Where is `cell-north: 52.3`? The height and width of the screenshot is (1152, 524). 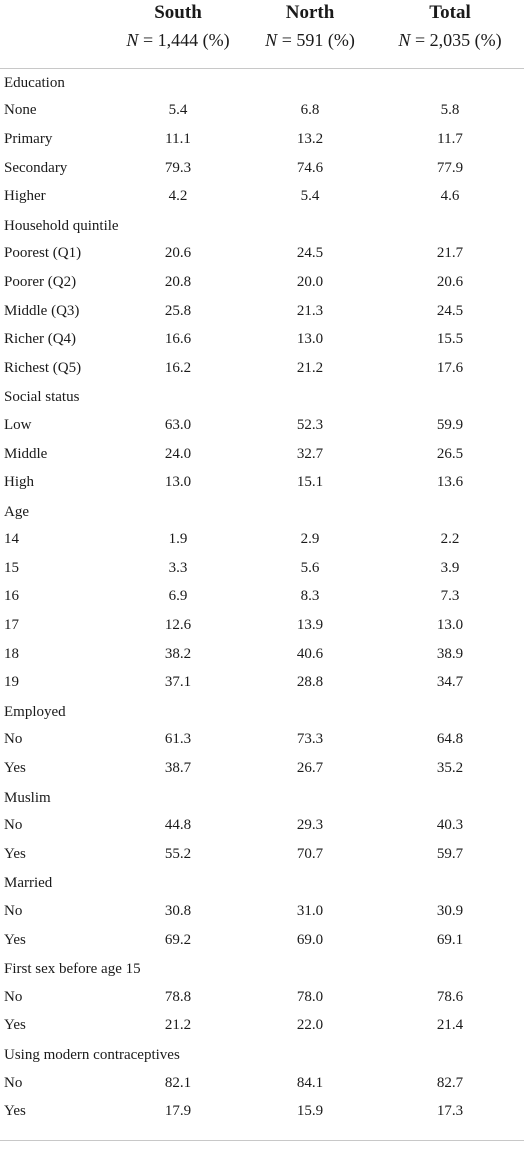 cell-north: 52.3 is located at coordinates (310, 424).